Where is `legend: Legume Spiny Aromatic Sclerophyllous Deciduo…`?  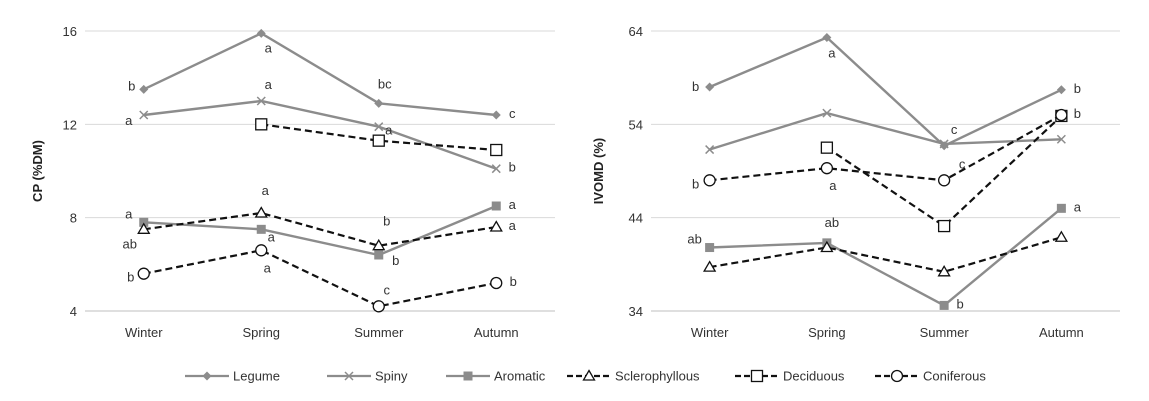 legend: Legume Spiny Aromatic Sclerophyllous Deciduo… is located at coordinates (585, 376).